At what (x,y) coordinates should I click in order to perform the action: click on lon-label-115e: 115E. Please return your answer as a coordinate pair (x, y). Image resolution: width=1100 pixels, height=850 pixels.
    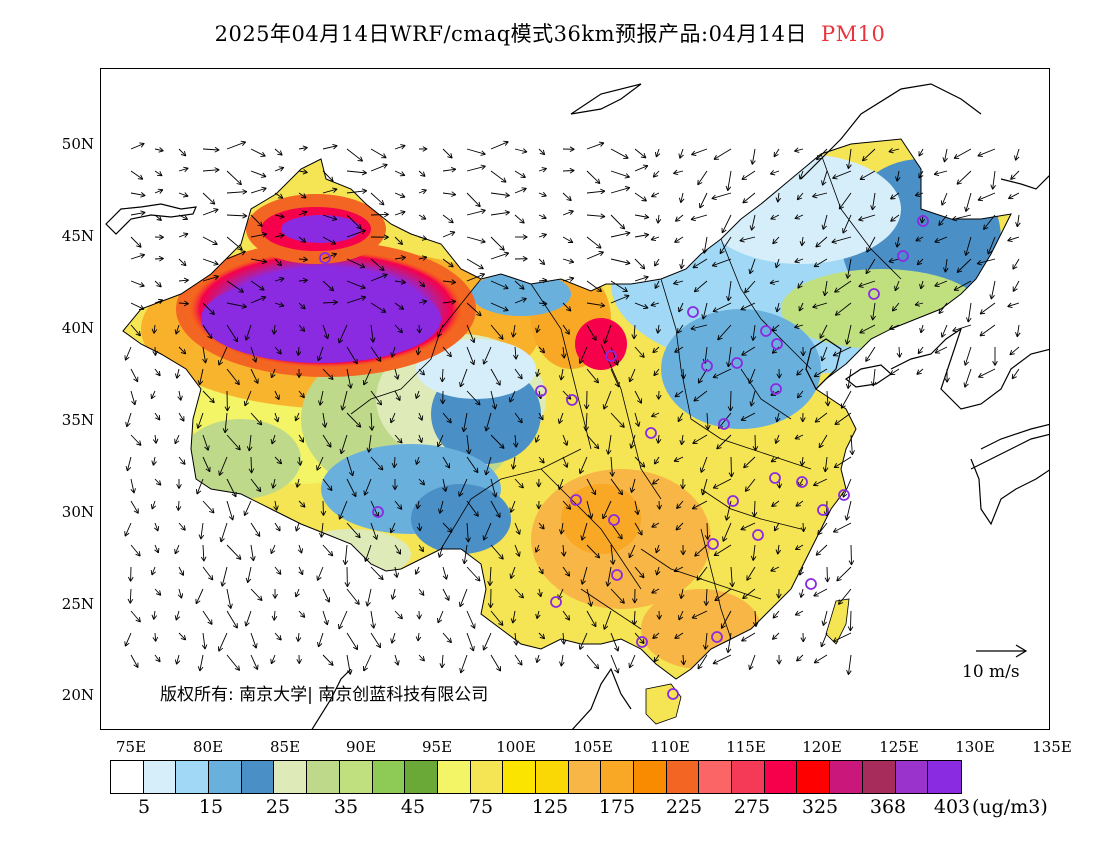
    Looking at the image, I should click on (746, 747).